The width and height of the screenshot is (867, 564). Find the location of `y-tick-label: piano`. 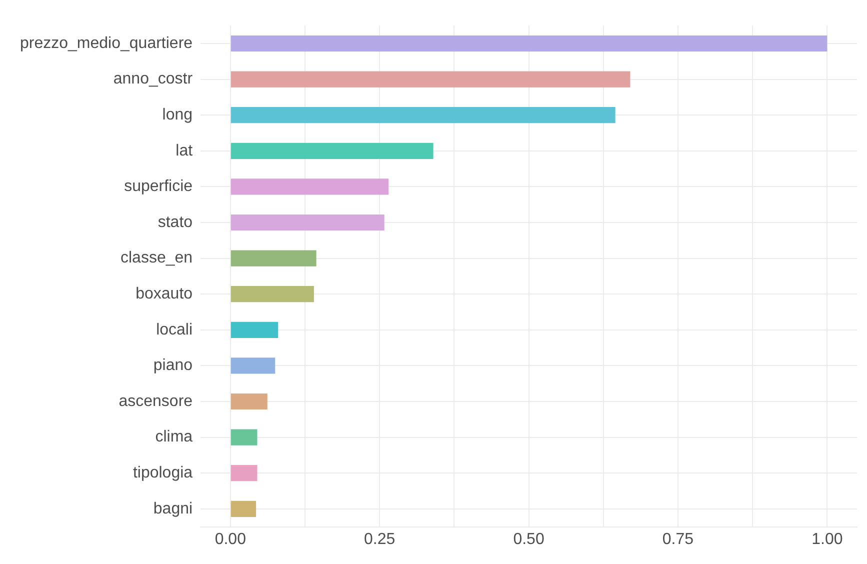

y-tick-label: piano is located at coordinates (173, 365).